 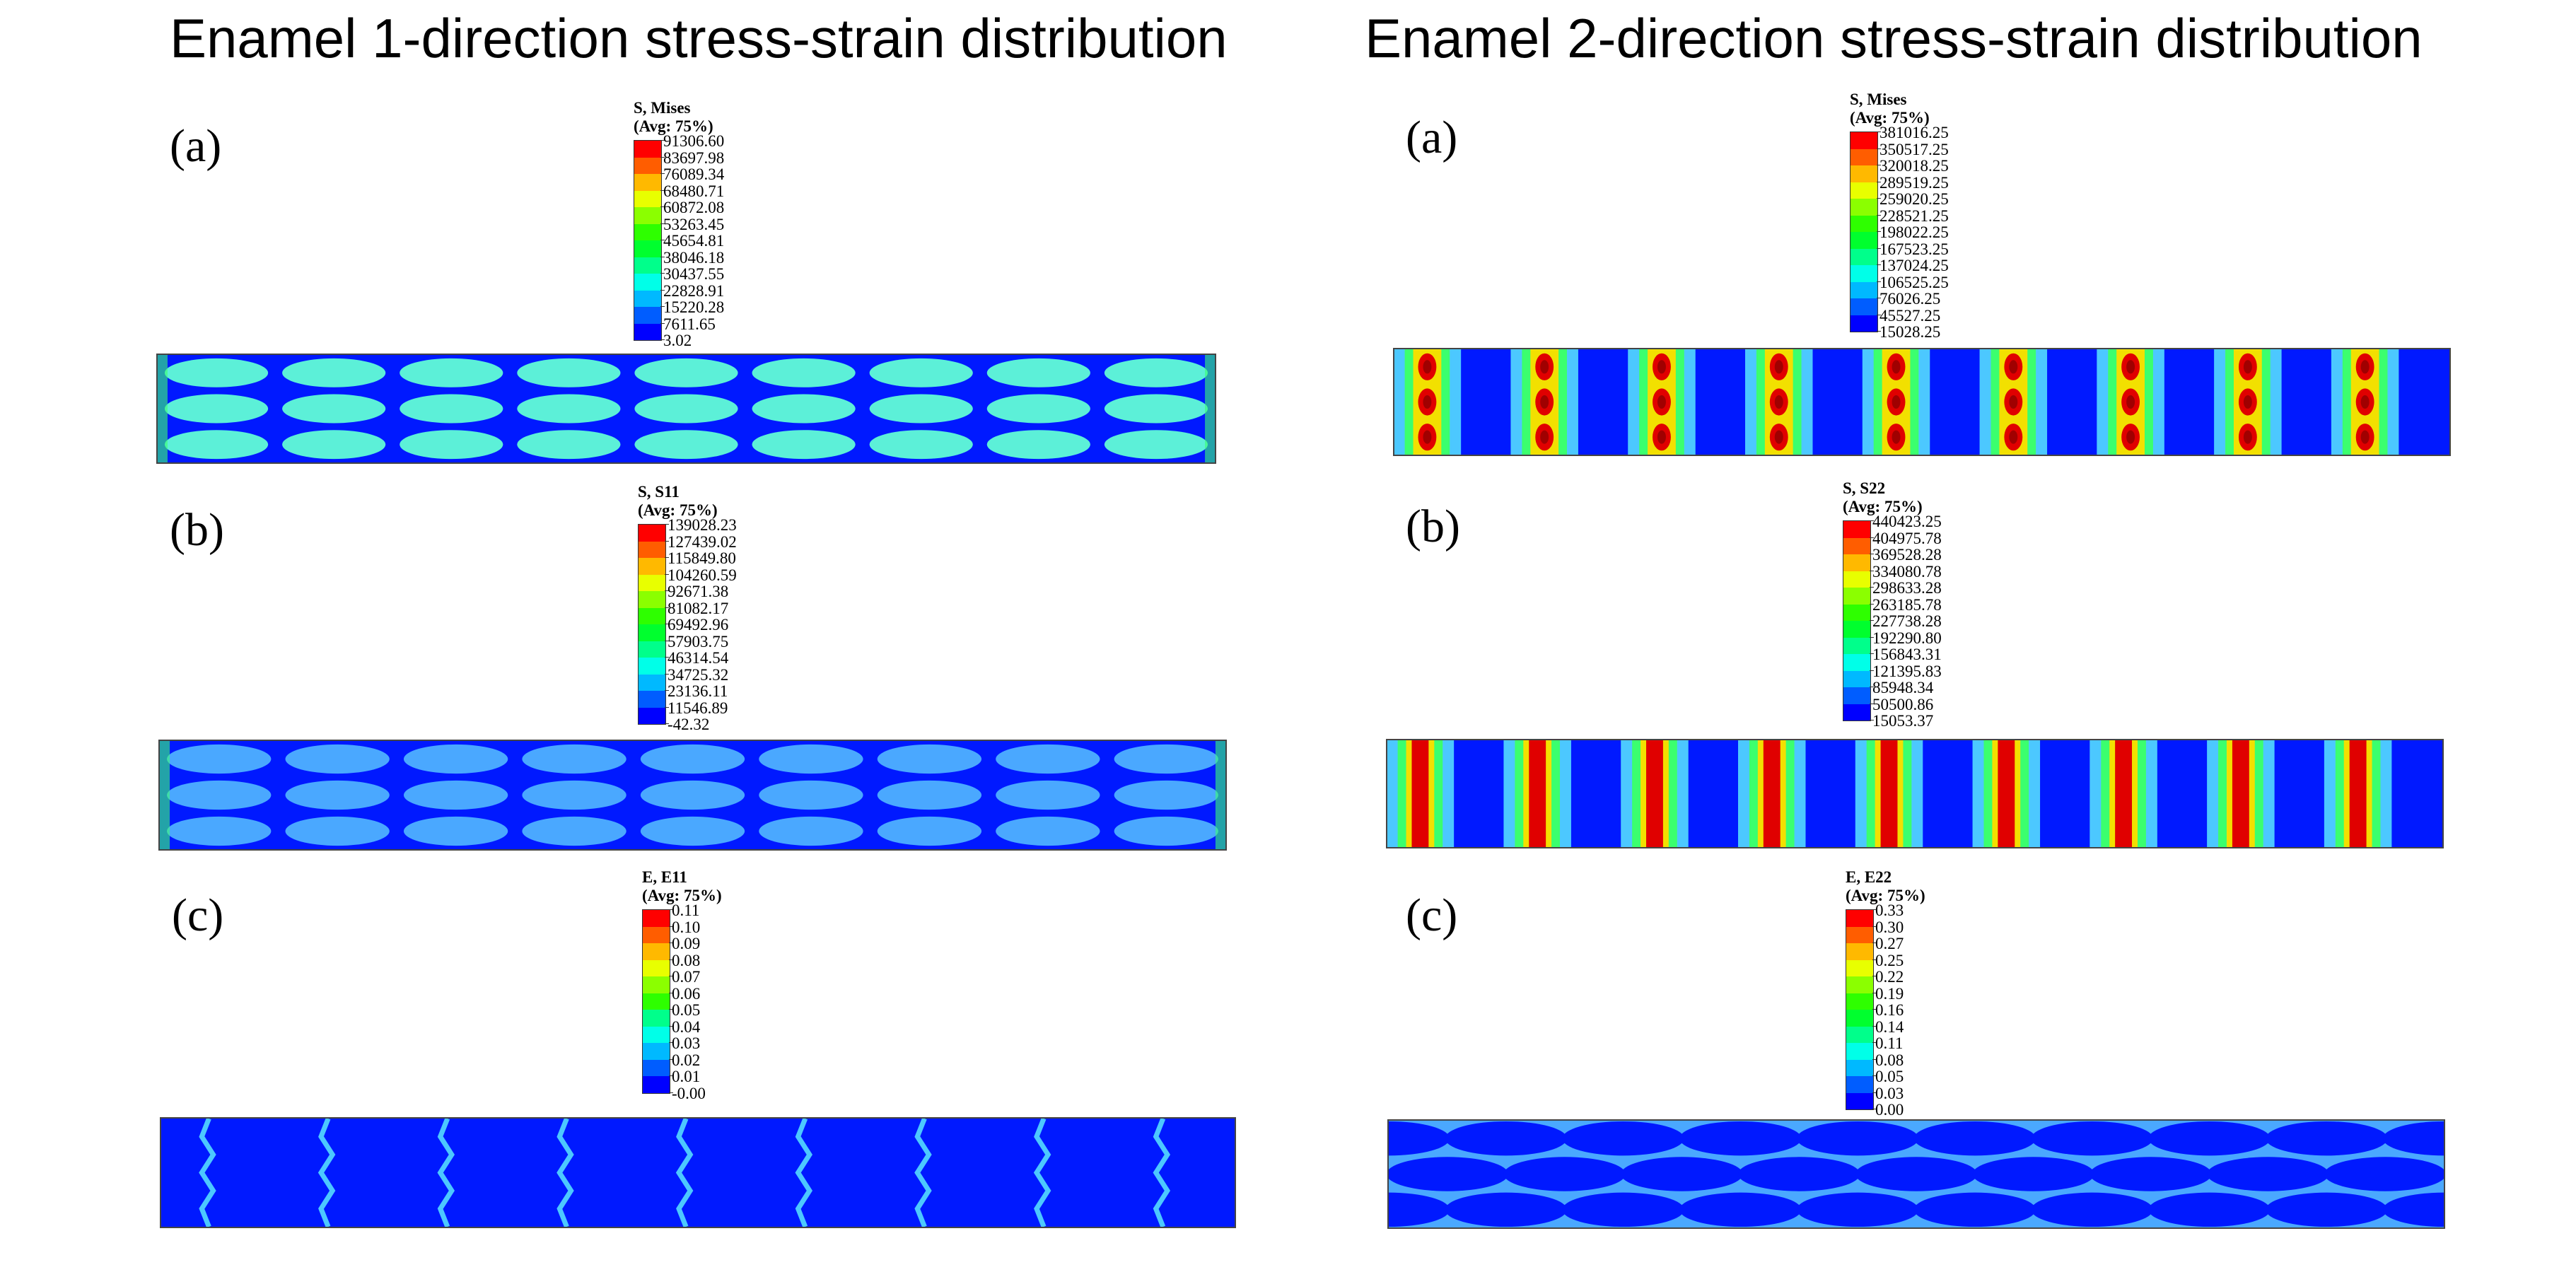 I want to click on panel-label-c: (c), so click(x=198, y=915).